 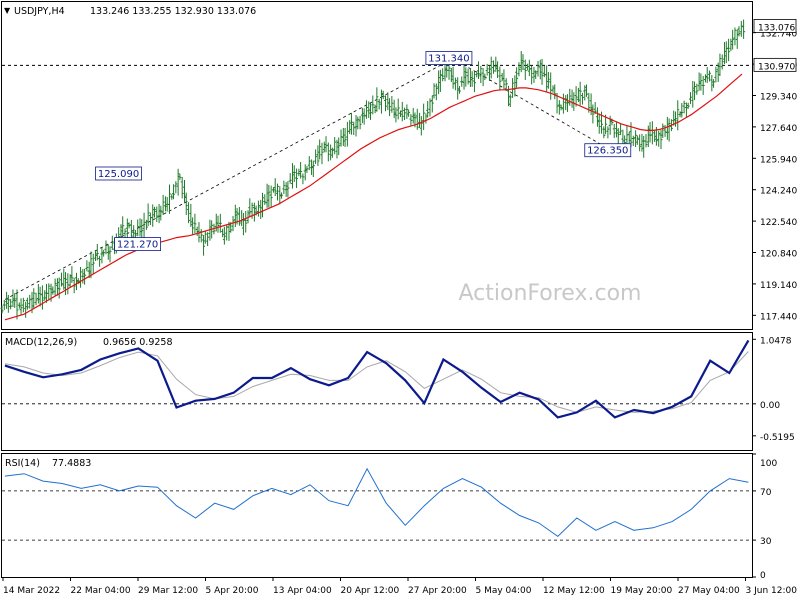 I want to click on dropdown-icon: ▼, so click(x=7, y=10).